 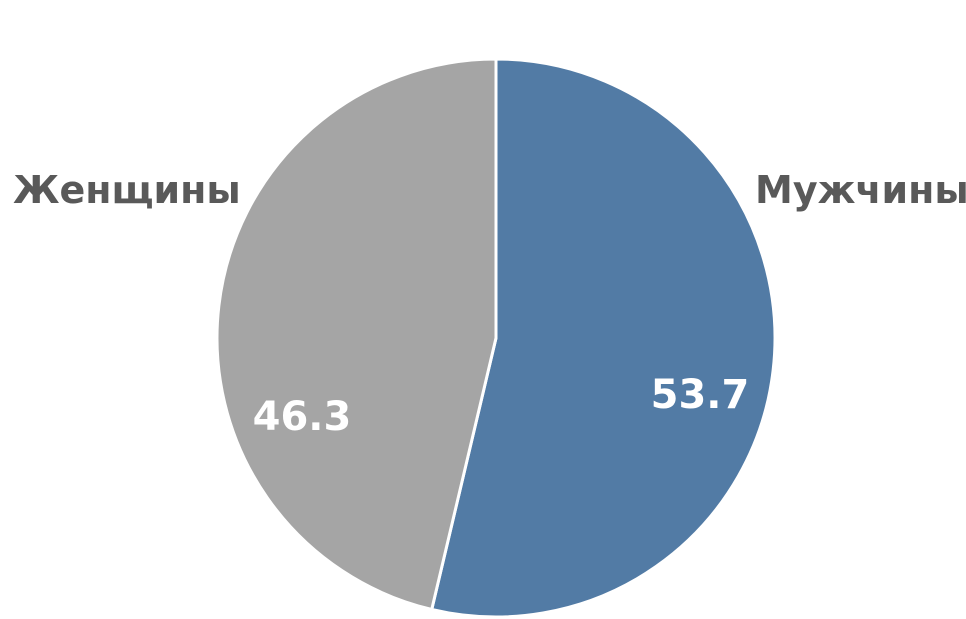 I want to click on value-label-women: 46.3, so click(x=302, y=417).